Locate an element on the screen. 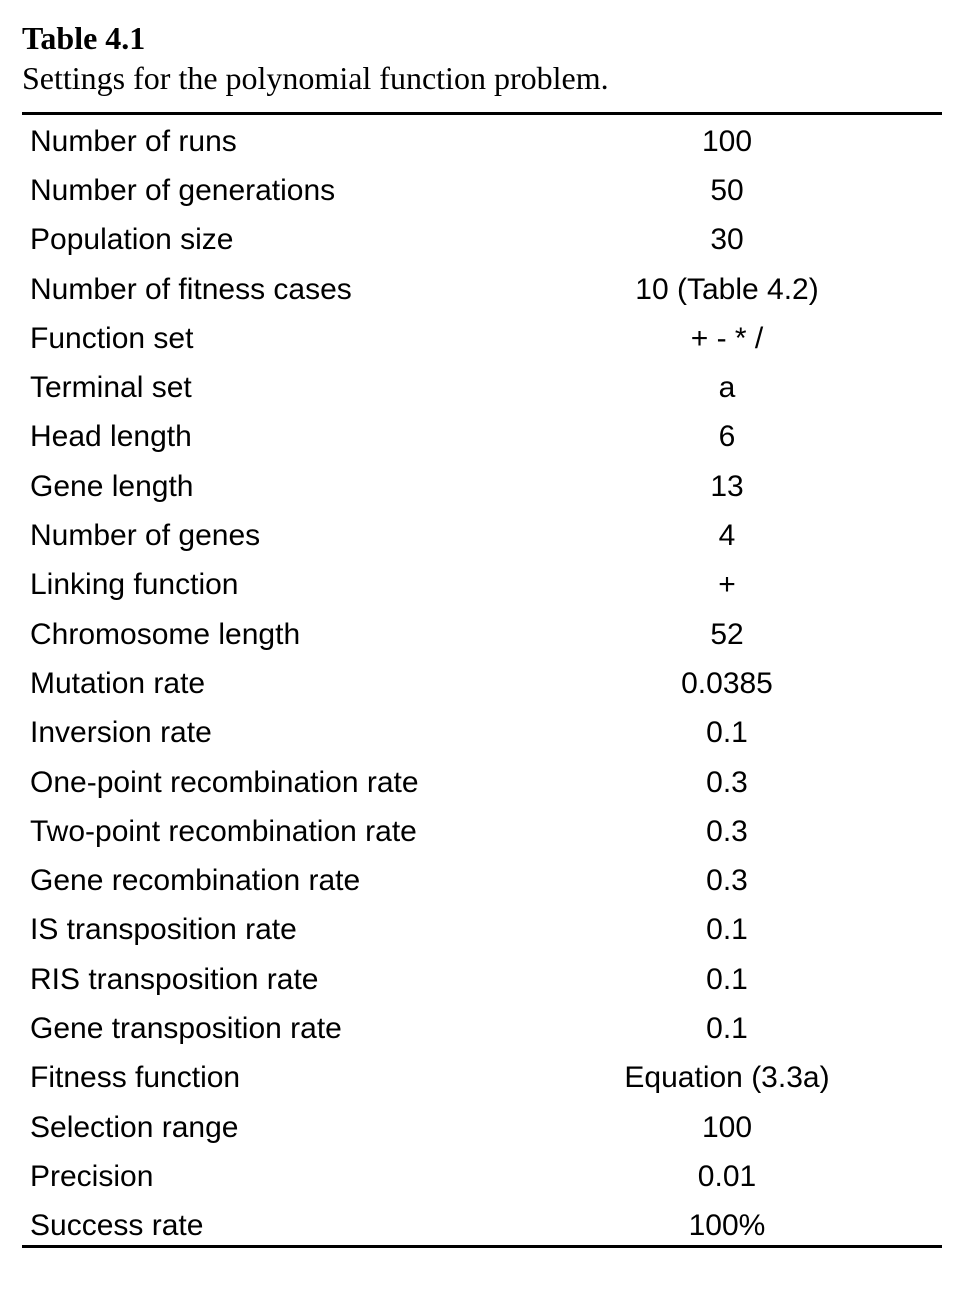  value-cell: 0.01 is located at coordinates (727, 1176).